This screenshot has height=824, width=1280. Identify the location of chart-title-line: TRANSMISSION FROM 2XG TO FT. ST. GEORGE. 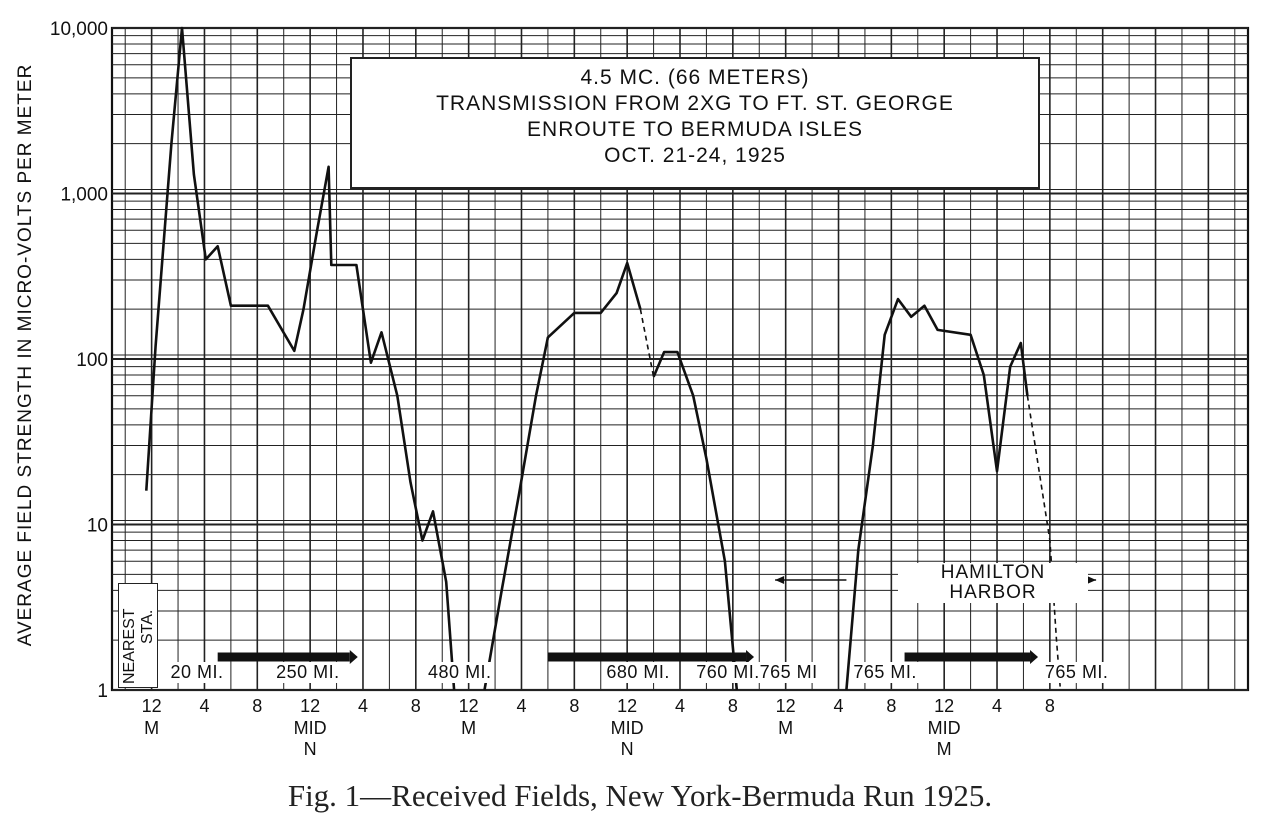
(695, 103).